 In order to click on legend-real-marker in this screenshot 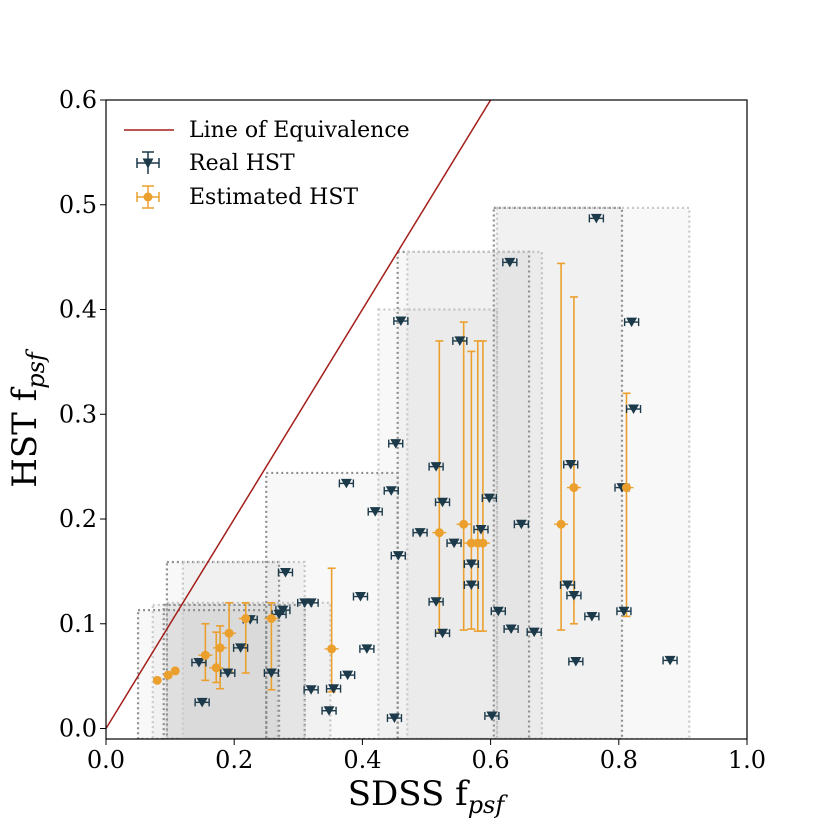, I will do `click(148, 163)`.